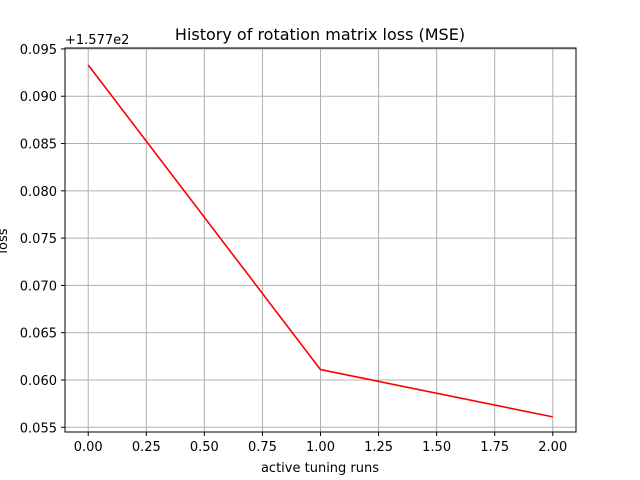  I want to click on y-axis-label: loss, so click(5, 240).